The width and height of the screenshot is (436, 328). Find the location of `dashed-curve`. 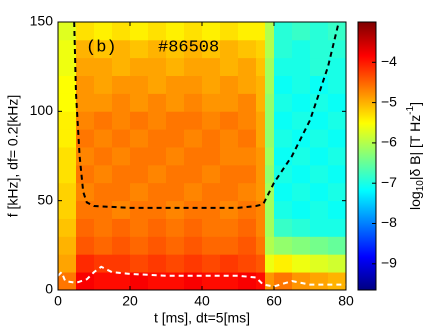

dashed-curve is located at coordinates (202, 276).